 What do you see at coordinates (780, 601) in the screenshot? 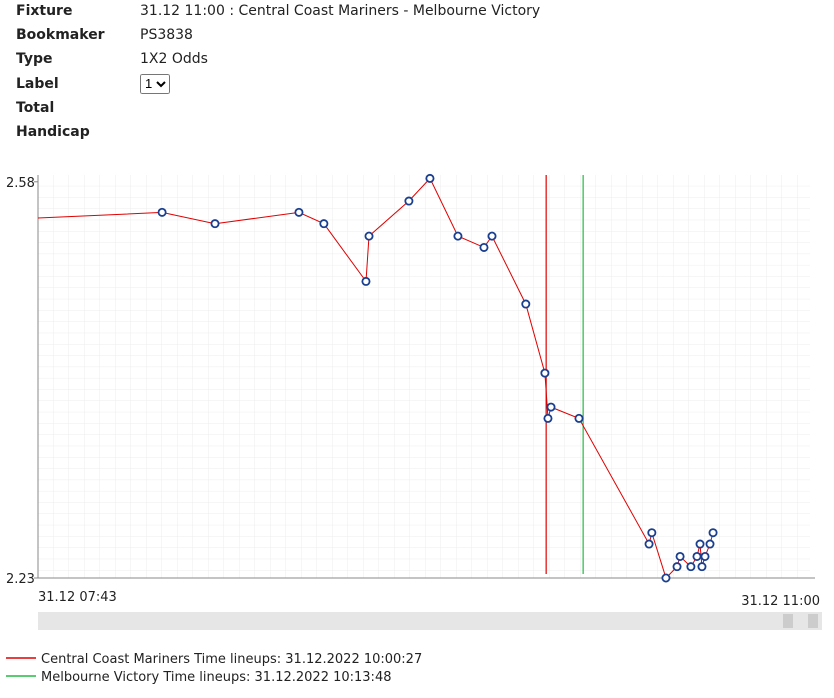
I see `x-end-label: 31.12 11:00` at bounding box center [780, 601].